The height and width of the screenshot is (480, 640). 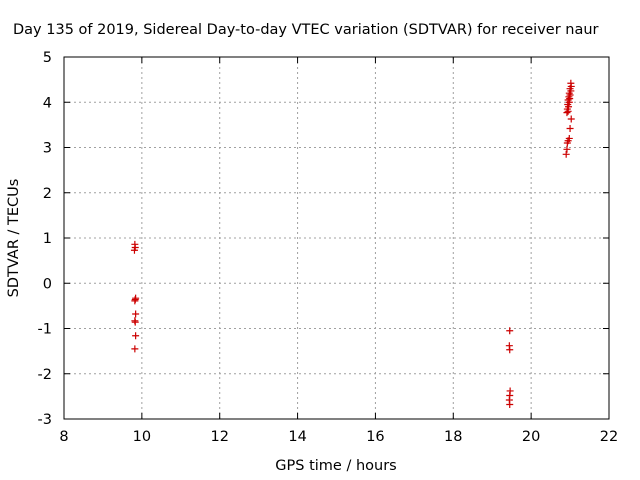 What do you see at coordinates (45, 420) in the screenshot?
I see `y-tick-label: -3` at bounding box center [45, 420].